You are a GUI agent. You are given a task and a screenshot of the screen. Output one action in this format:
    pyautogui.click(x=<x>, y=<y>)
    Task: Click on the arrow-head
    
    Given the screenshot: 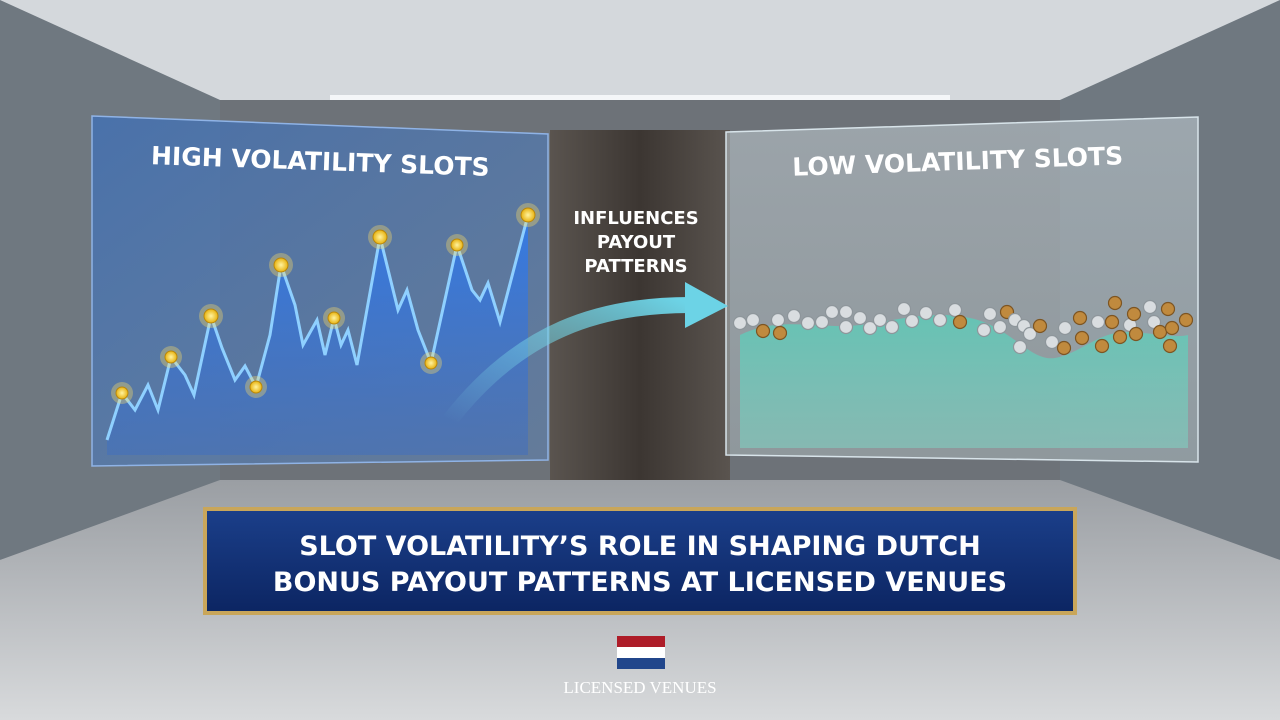 What is the action you would take?
    pyautogui.click(x=706, y=305)
    